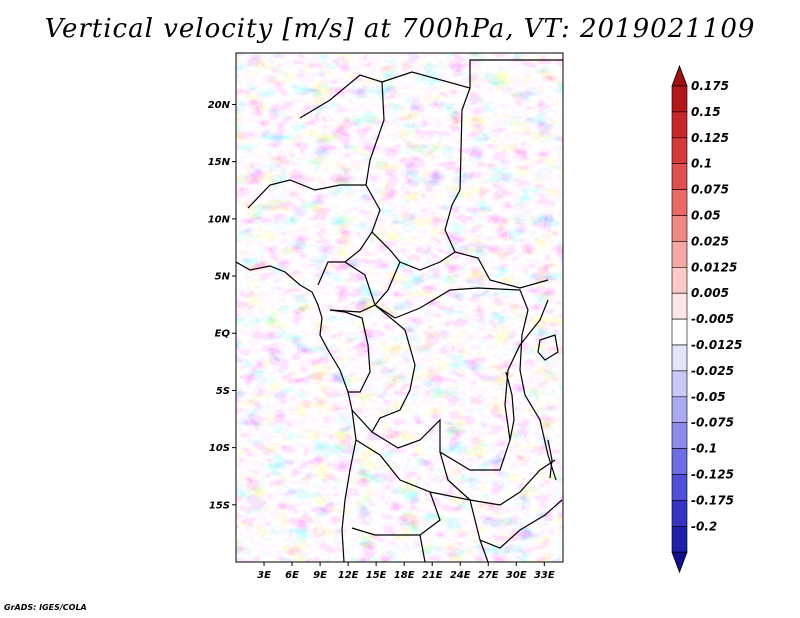  What do you see at coordinates (264, 575) in the screenshot?
I see `lon-tick-label: 3E` at bounding box center [264, 575].